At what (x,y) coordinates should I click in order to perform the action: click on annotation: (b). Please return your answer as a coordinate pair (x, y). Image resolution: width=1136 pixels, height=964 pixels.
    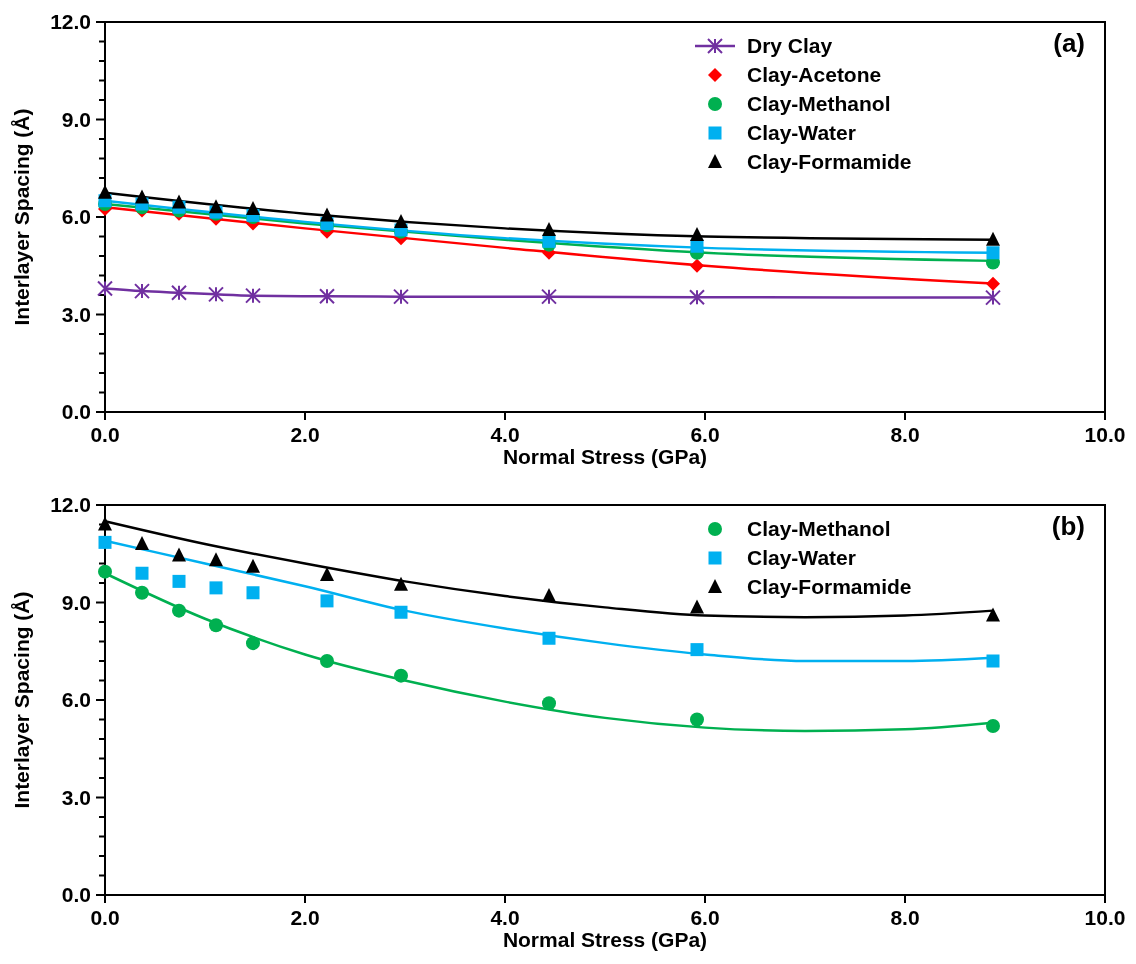
    Looking at the image, I should click on (1068, 526).